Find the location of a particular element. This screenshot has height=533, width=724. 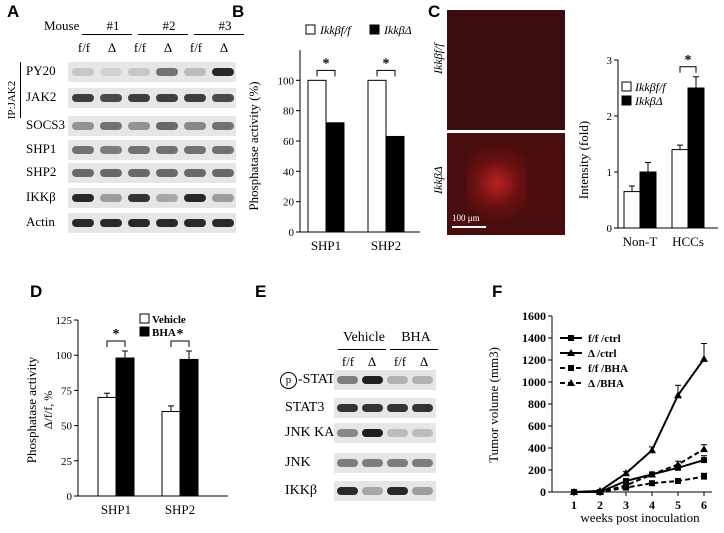

y-tick-label: 1400 is located at coordinates (534, 338).